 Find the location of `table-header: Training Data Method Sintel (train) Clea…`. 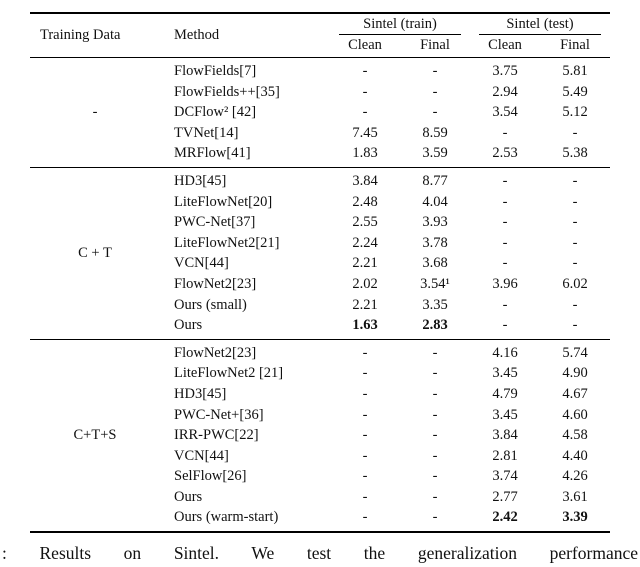

table-header: Training Data Method Sintel (train) Clea… is located at coordinates (320, 35).